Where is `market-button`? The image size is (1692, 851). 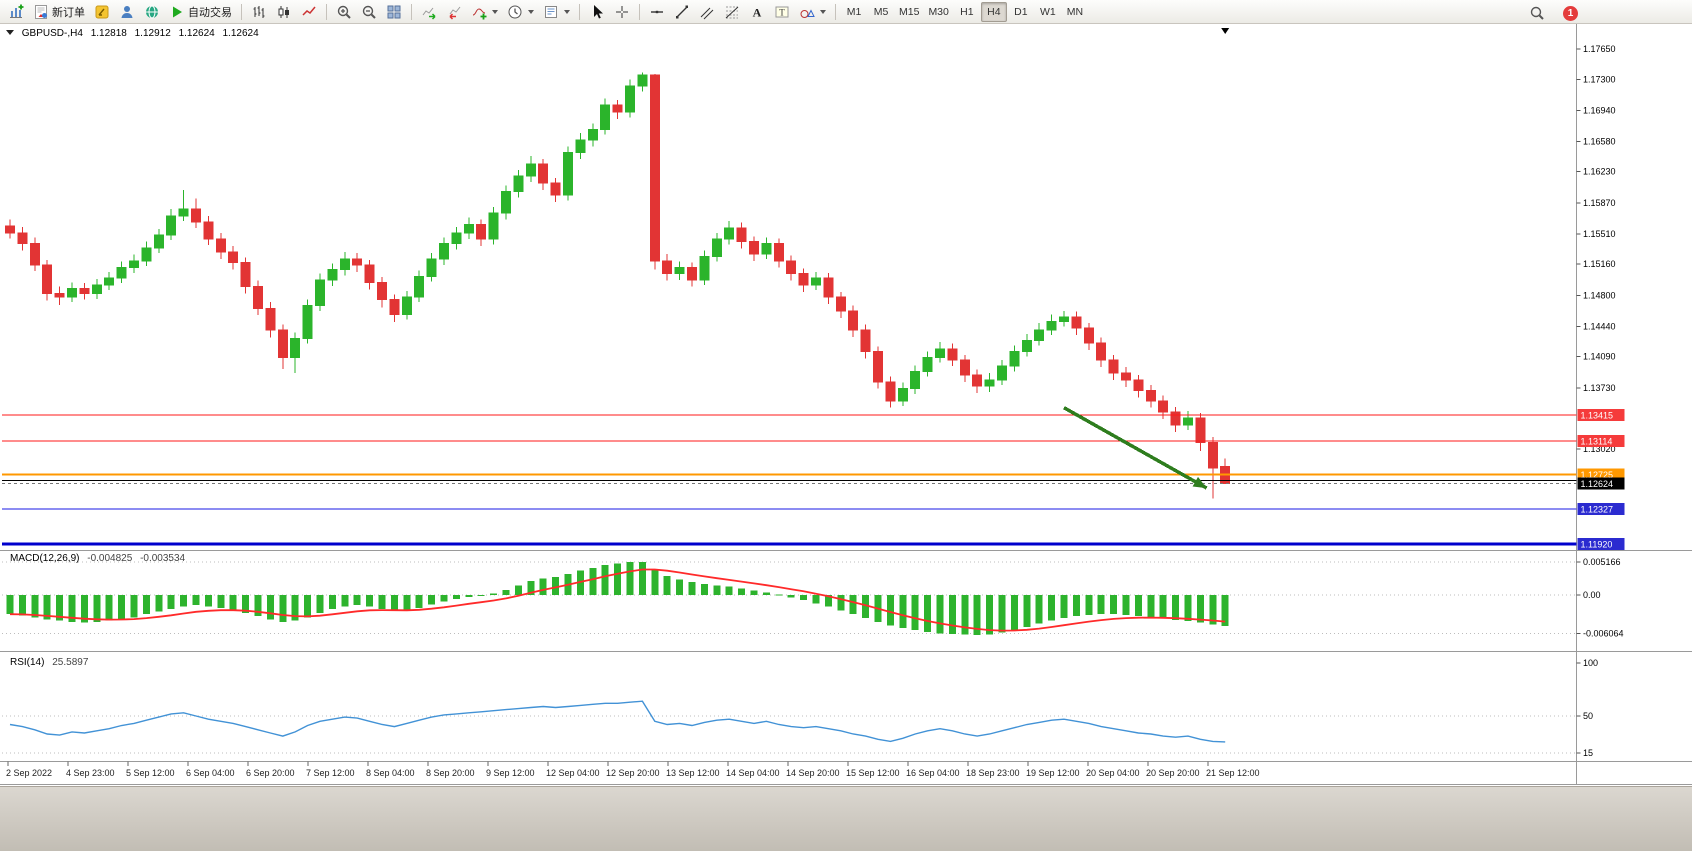
market-button is located at coordinates (152, 12).